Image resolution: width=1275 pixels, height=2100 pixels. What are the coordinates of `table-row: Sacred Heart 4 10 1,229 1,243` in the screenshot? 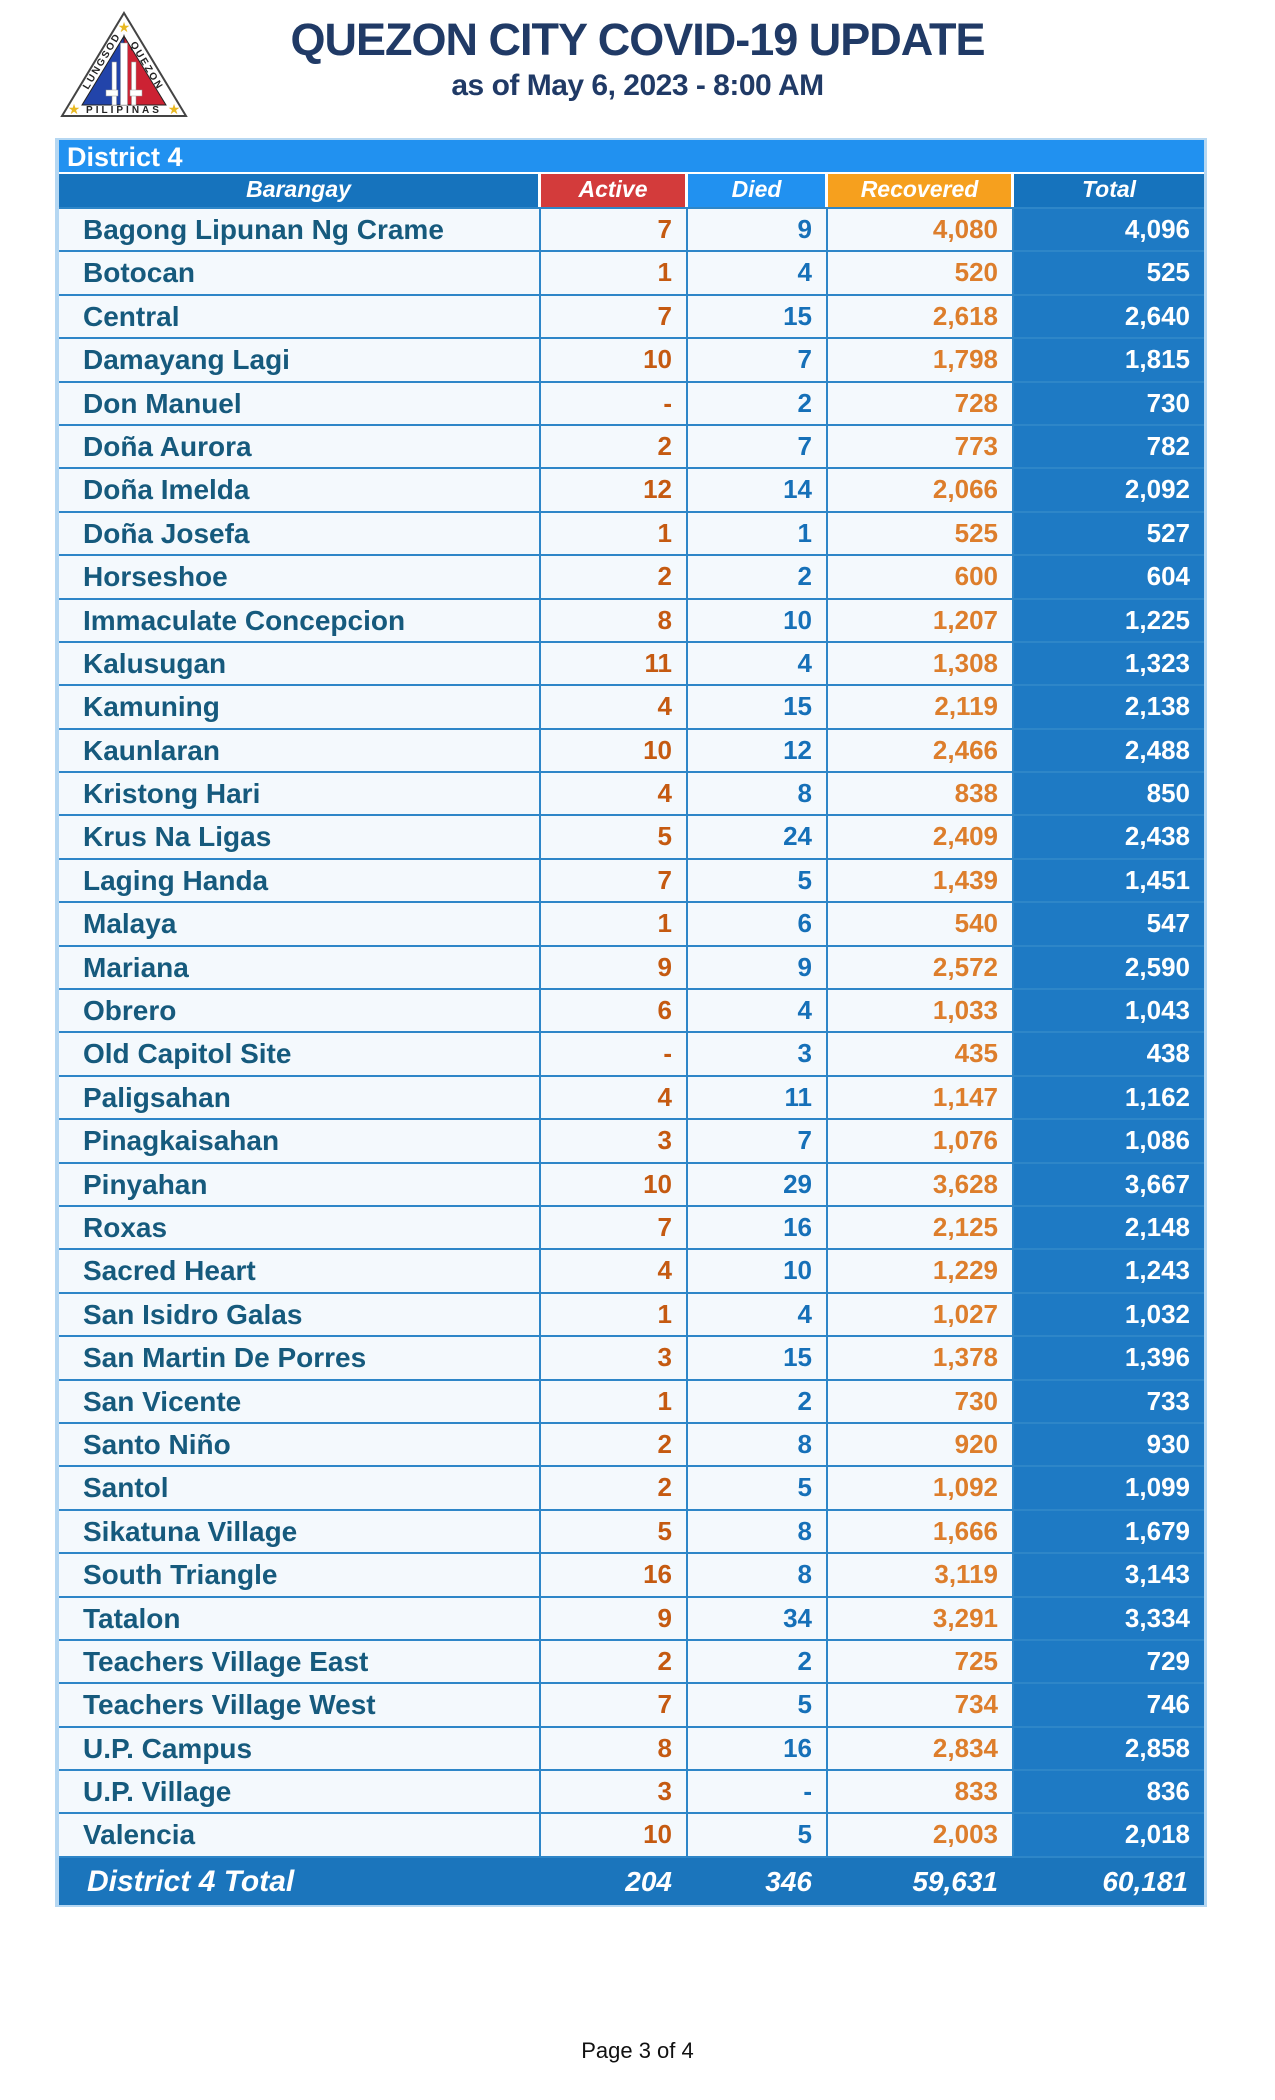 It's located at (631, 1272).